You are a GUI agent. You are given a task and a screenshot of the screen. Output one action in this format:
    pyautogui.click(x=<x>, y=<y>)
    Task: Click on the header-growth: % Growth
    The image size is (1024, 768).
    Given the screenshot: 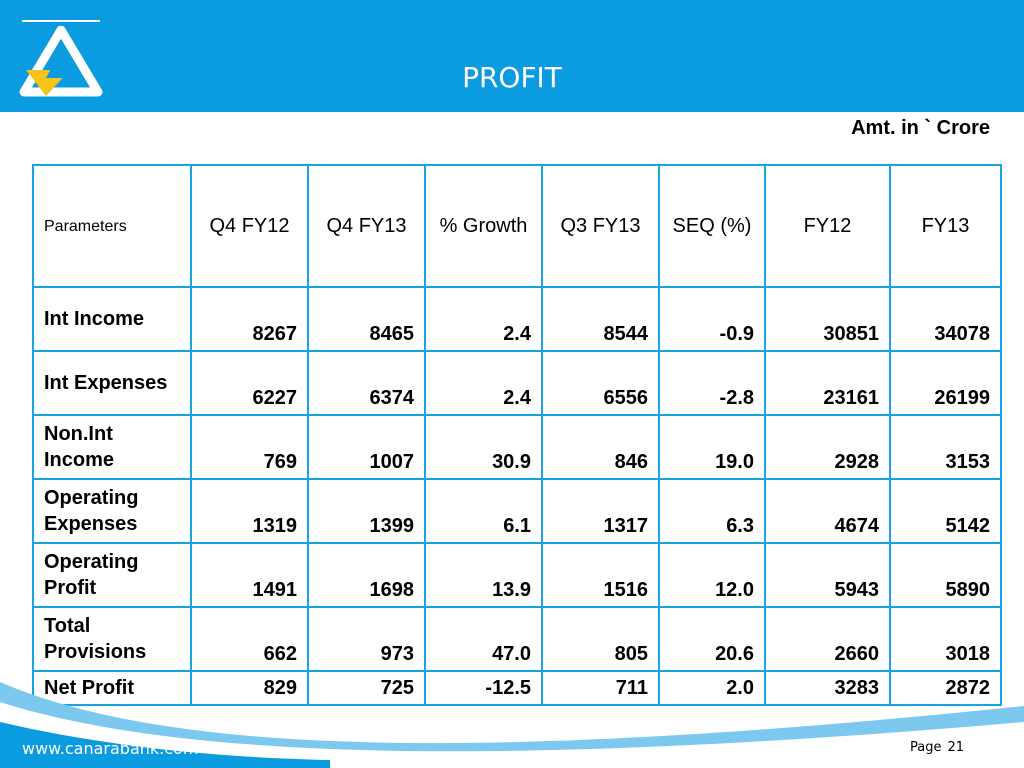 What is the action you would take?
    pyautogui.click(x=483, y=226)
    